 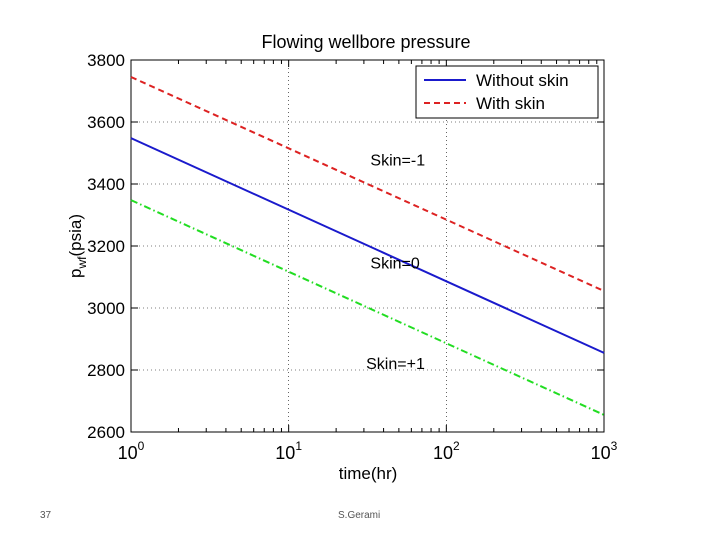 I want to click on y-tick-label: 3400, so click(x=106, y=184).